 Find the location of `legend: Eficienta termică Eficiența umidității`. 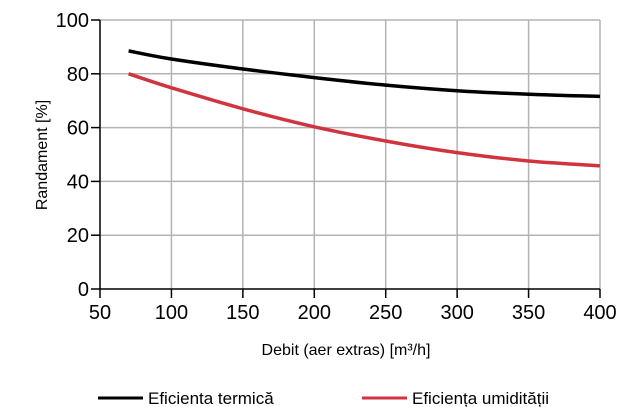

legend: Eficienta termică Eficiența umidității is located at coordinates (323, 398).